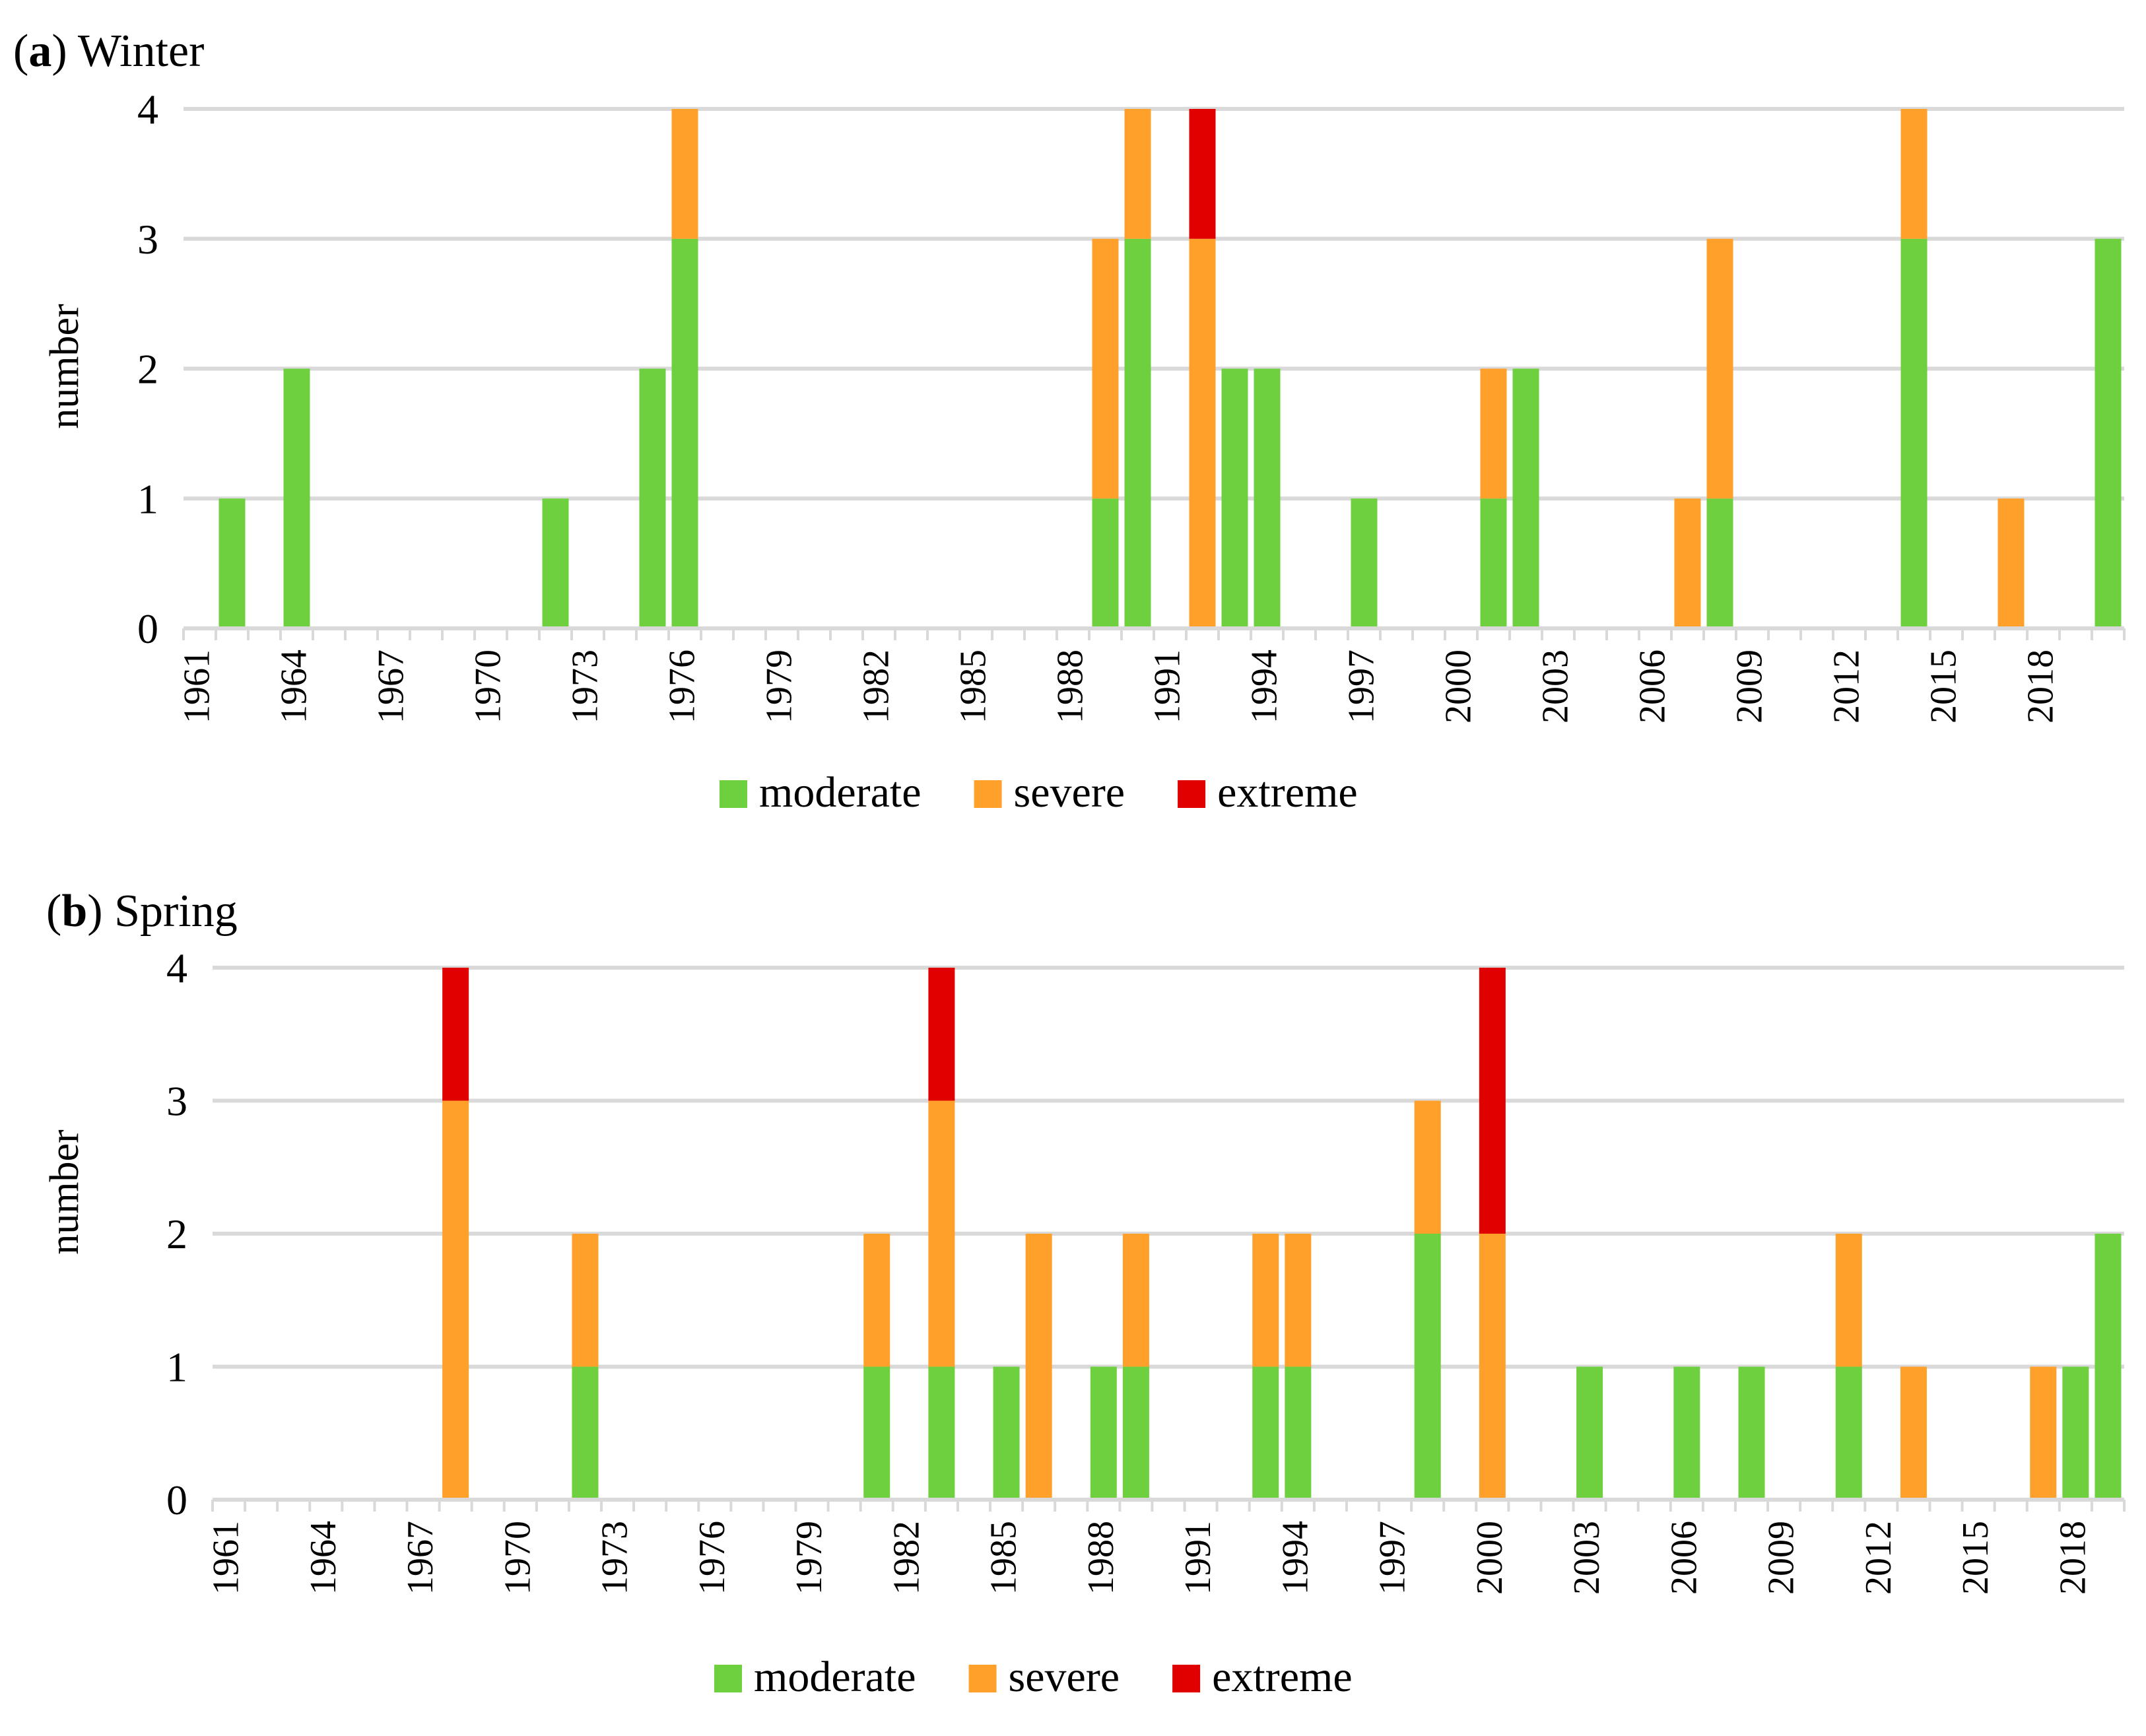 The height and width of the screenshot is (1736, 2146). Describe the element at coordinates (1038, 1367) in the screenshot. I see `bar-severe-1986` at that location.